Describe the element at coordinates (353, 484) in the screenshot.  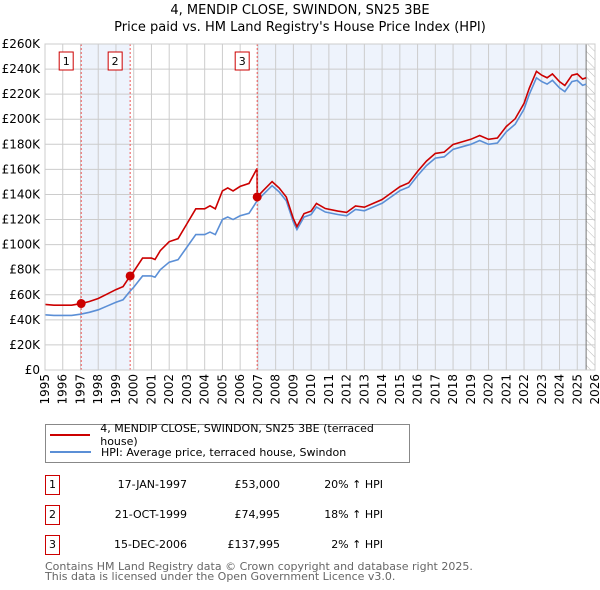
I see `sale-hpi-diff: 20% ↑ HPI` at that location.